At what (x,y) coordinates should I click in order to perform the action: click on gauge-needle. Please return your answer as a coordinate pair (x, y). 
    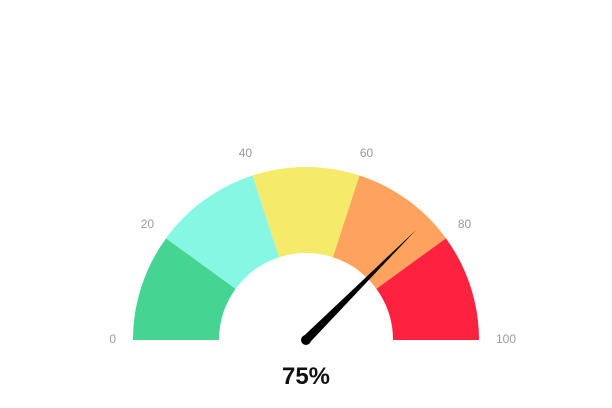
    Looking at the image, I should click on (359, 286).